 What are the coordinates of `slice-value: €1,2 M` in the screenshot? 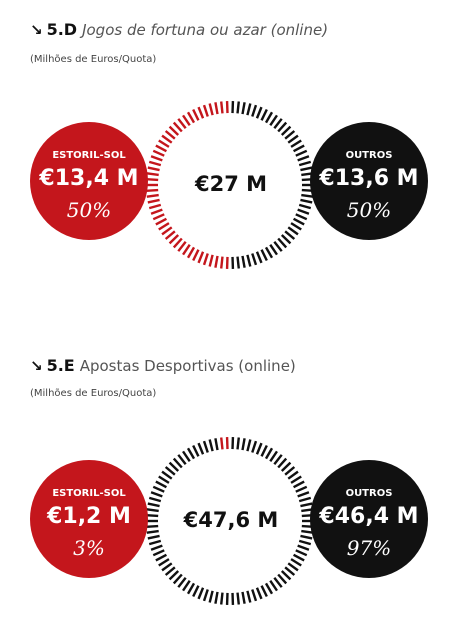 It's located at (89, 516).